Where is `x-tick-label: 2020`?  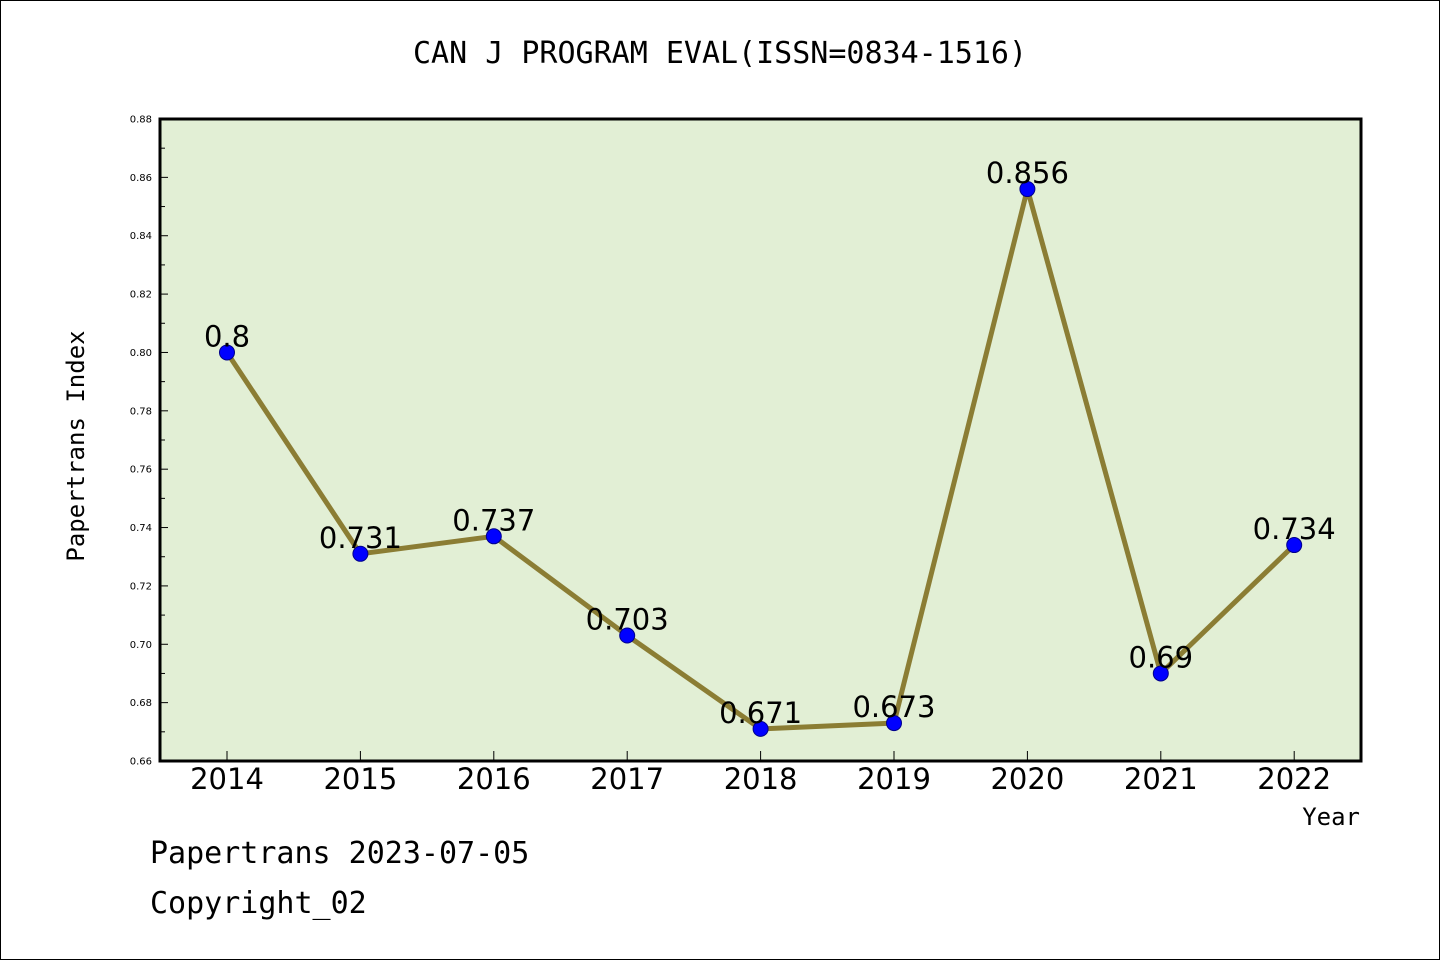 x-tick-label: 2020 is located at coordinates (1027, 779).